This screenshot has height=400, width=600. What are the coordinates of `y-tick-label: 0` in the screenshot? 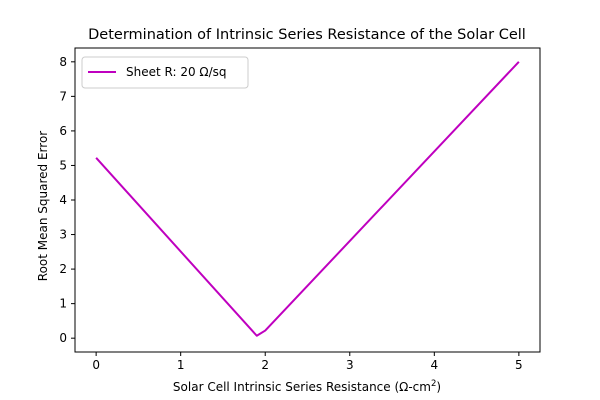 It's located at (63, 338).